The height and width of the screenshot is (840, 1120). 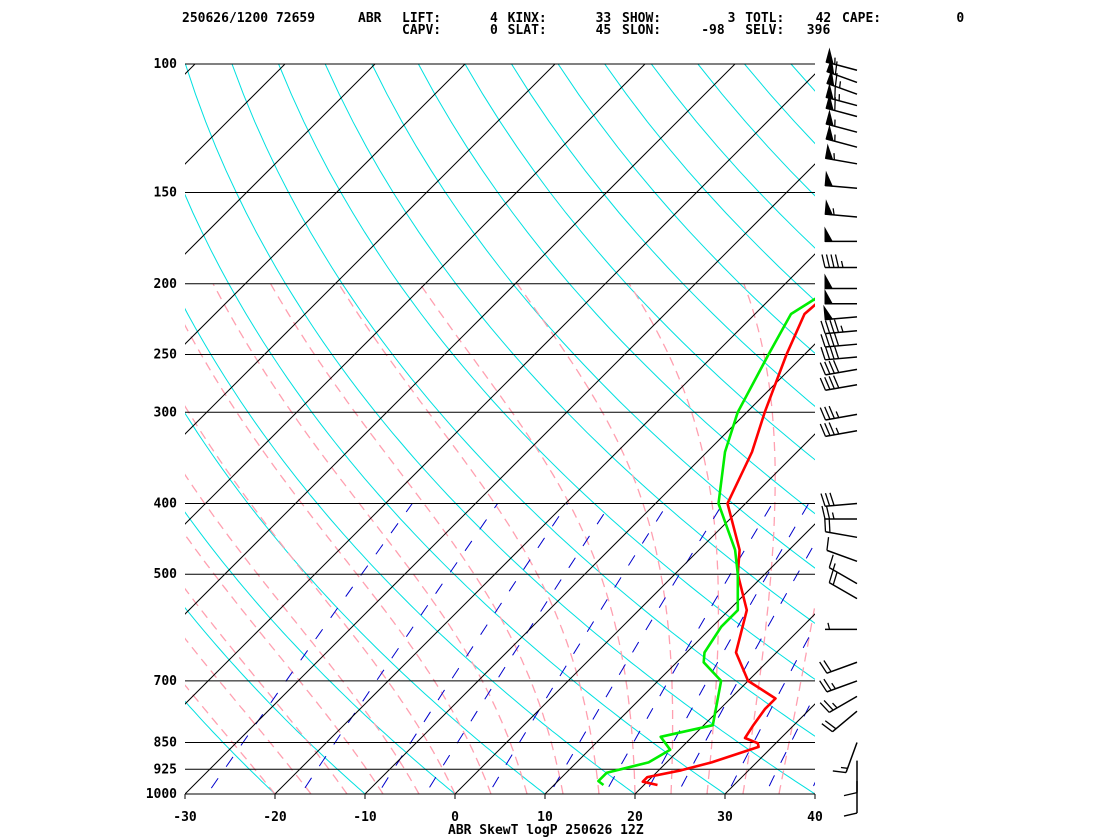 What do you see at coordinates (824, 18) in the screenshot?
I see `header-field: 42` at bounding box center [824, 18].